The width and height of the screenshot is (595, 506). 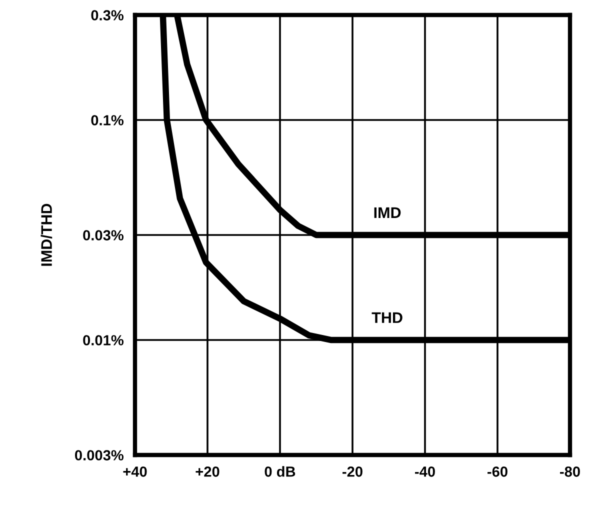 What do you see at coordinates (387, 212) in the screenshot?
I see `series-label: IMD` at bounding box center [387, 212].